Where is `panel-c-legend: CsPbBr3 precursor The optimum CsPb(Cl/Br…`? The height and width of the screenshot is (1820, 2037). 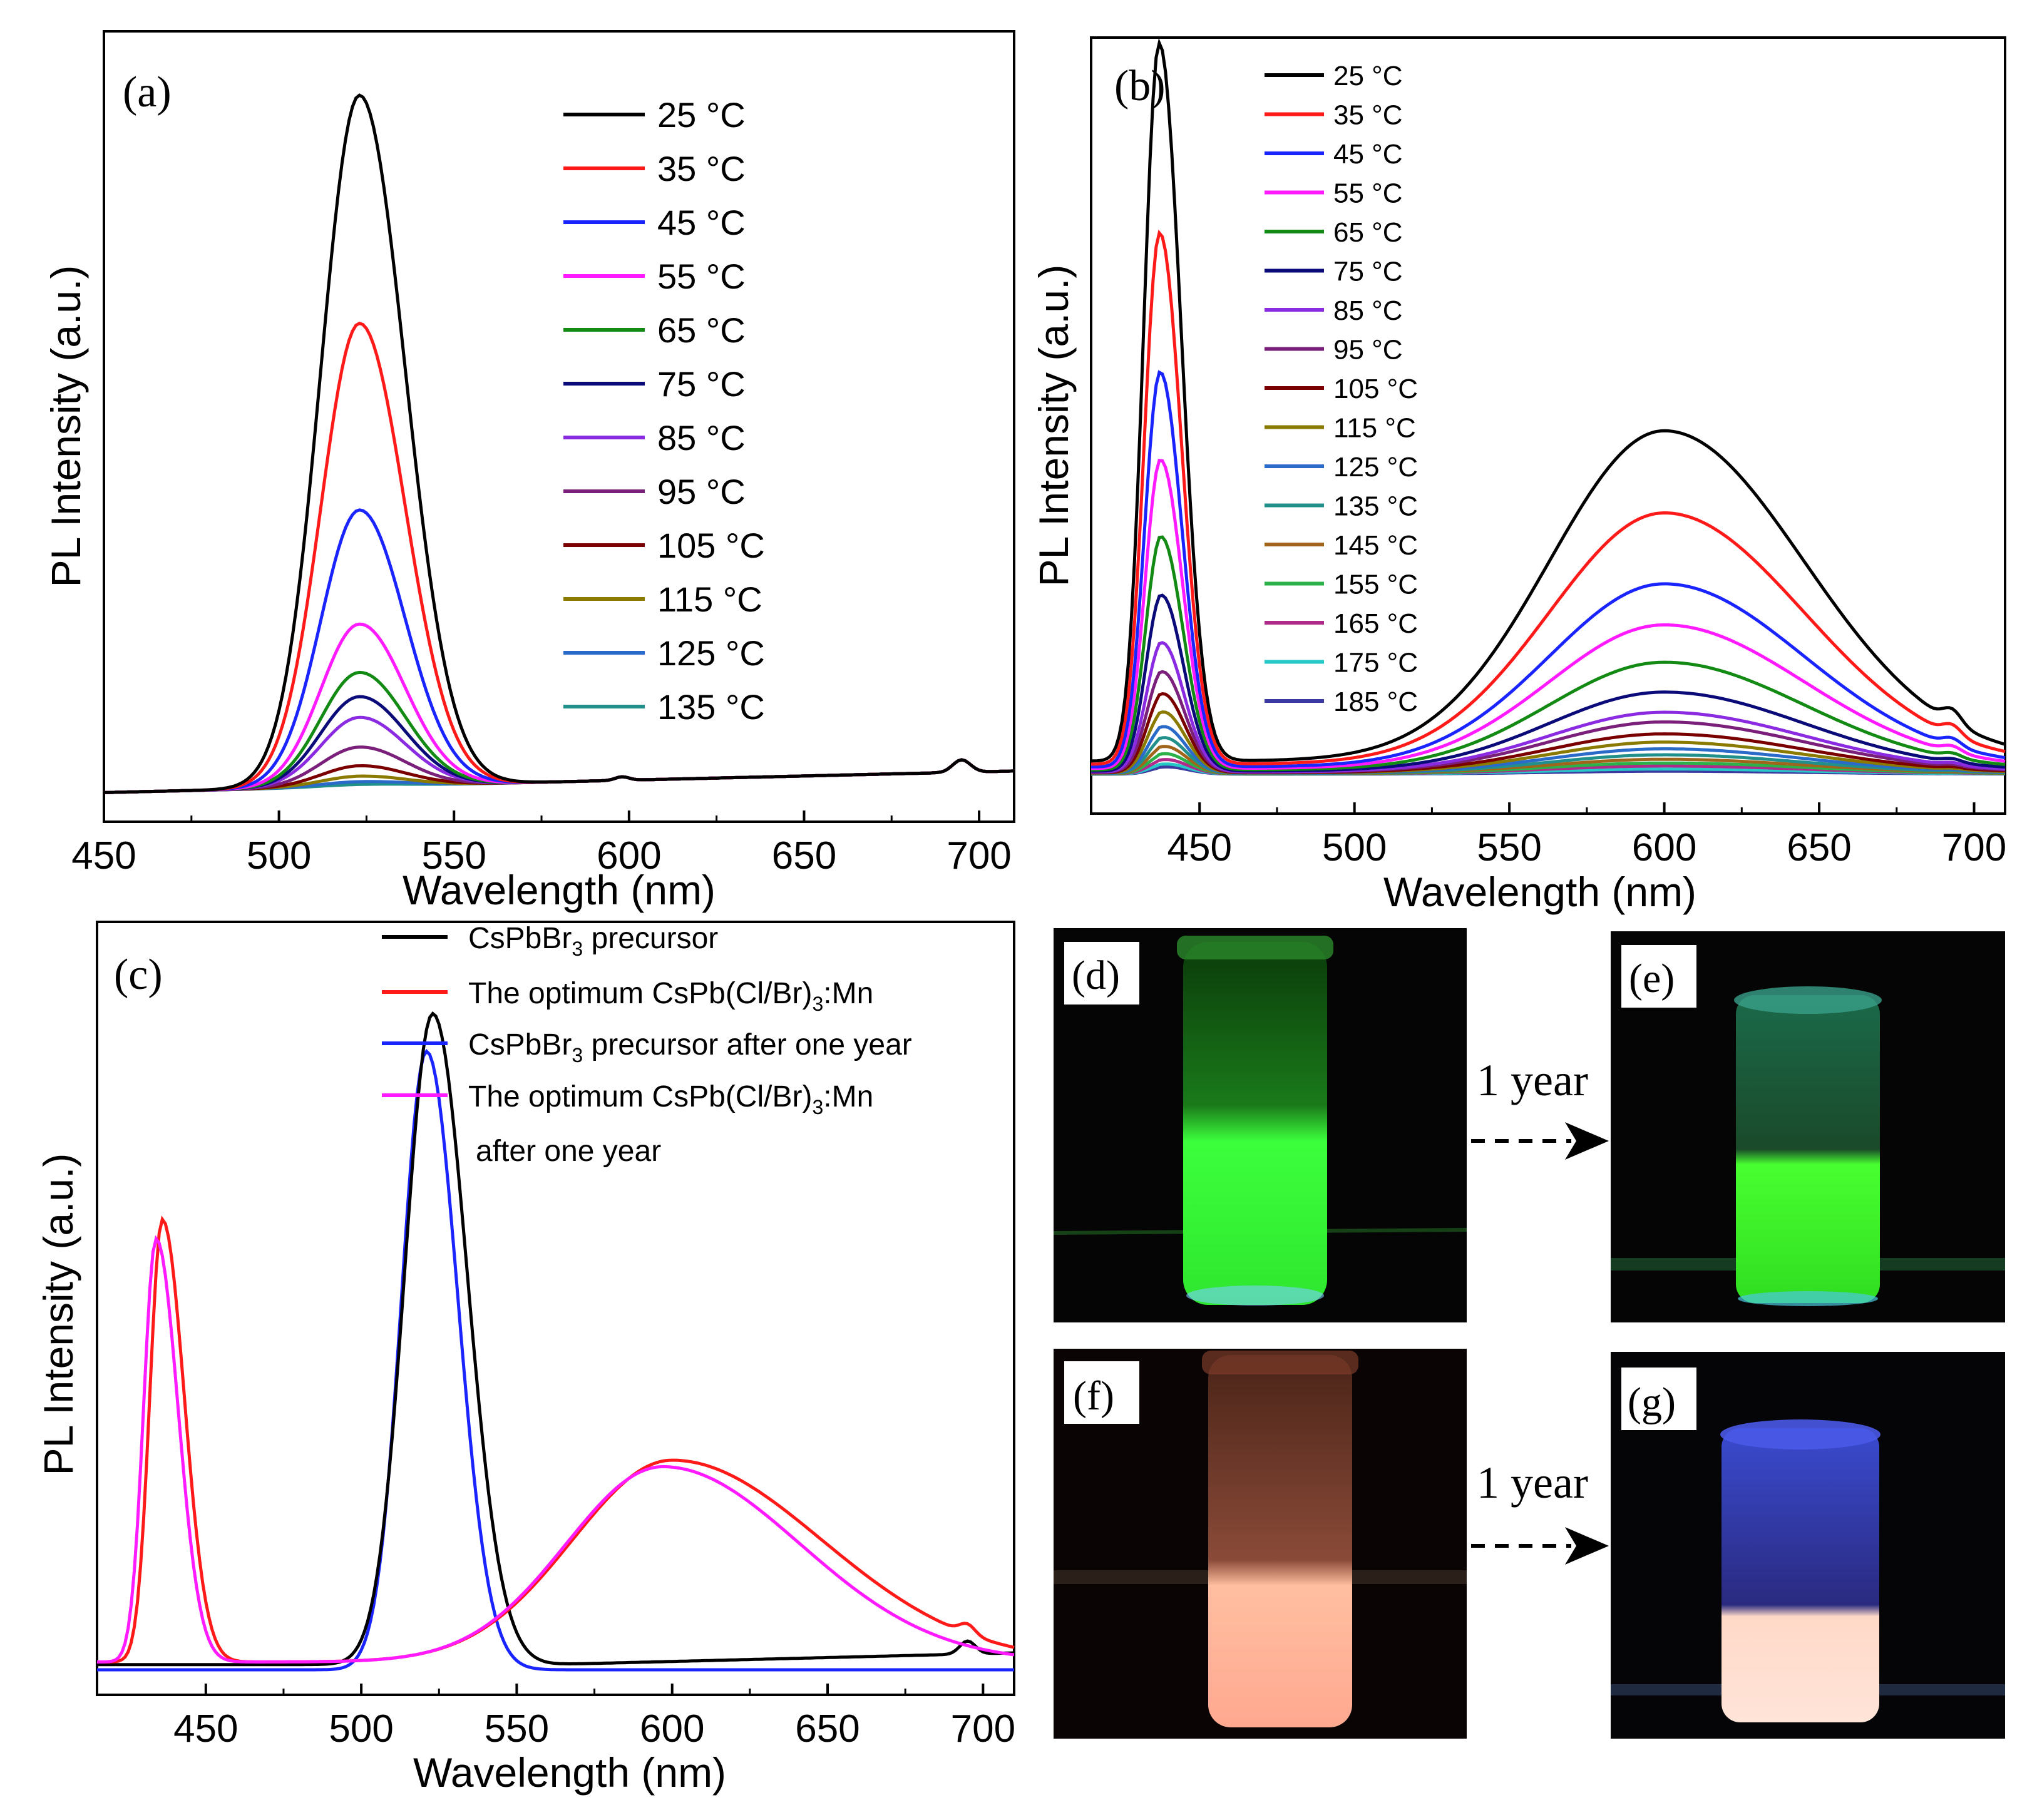 panel-c-legend: CsPbBr3 precursor The optimum CsPb(Cl/Br… is located at coordinates (647, 1045).